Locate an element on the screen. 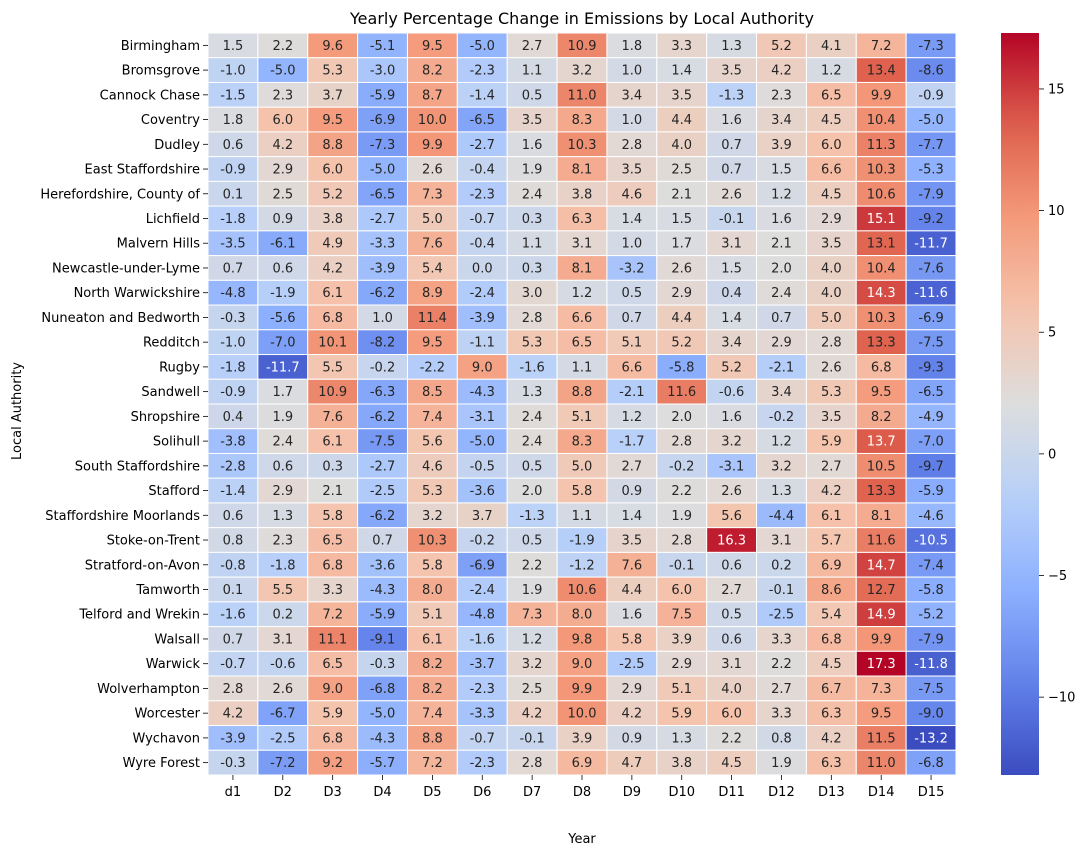 This screenshot has height=855, width=1087. cell-value-label: 1.0 is located at coordinates (632, 244).